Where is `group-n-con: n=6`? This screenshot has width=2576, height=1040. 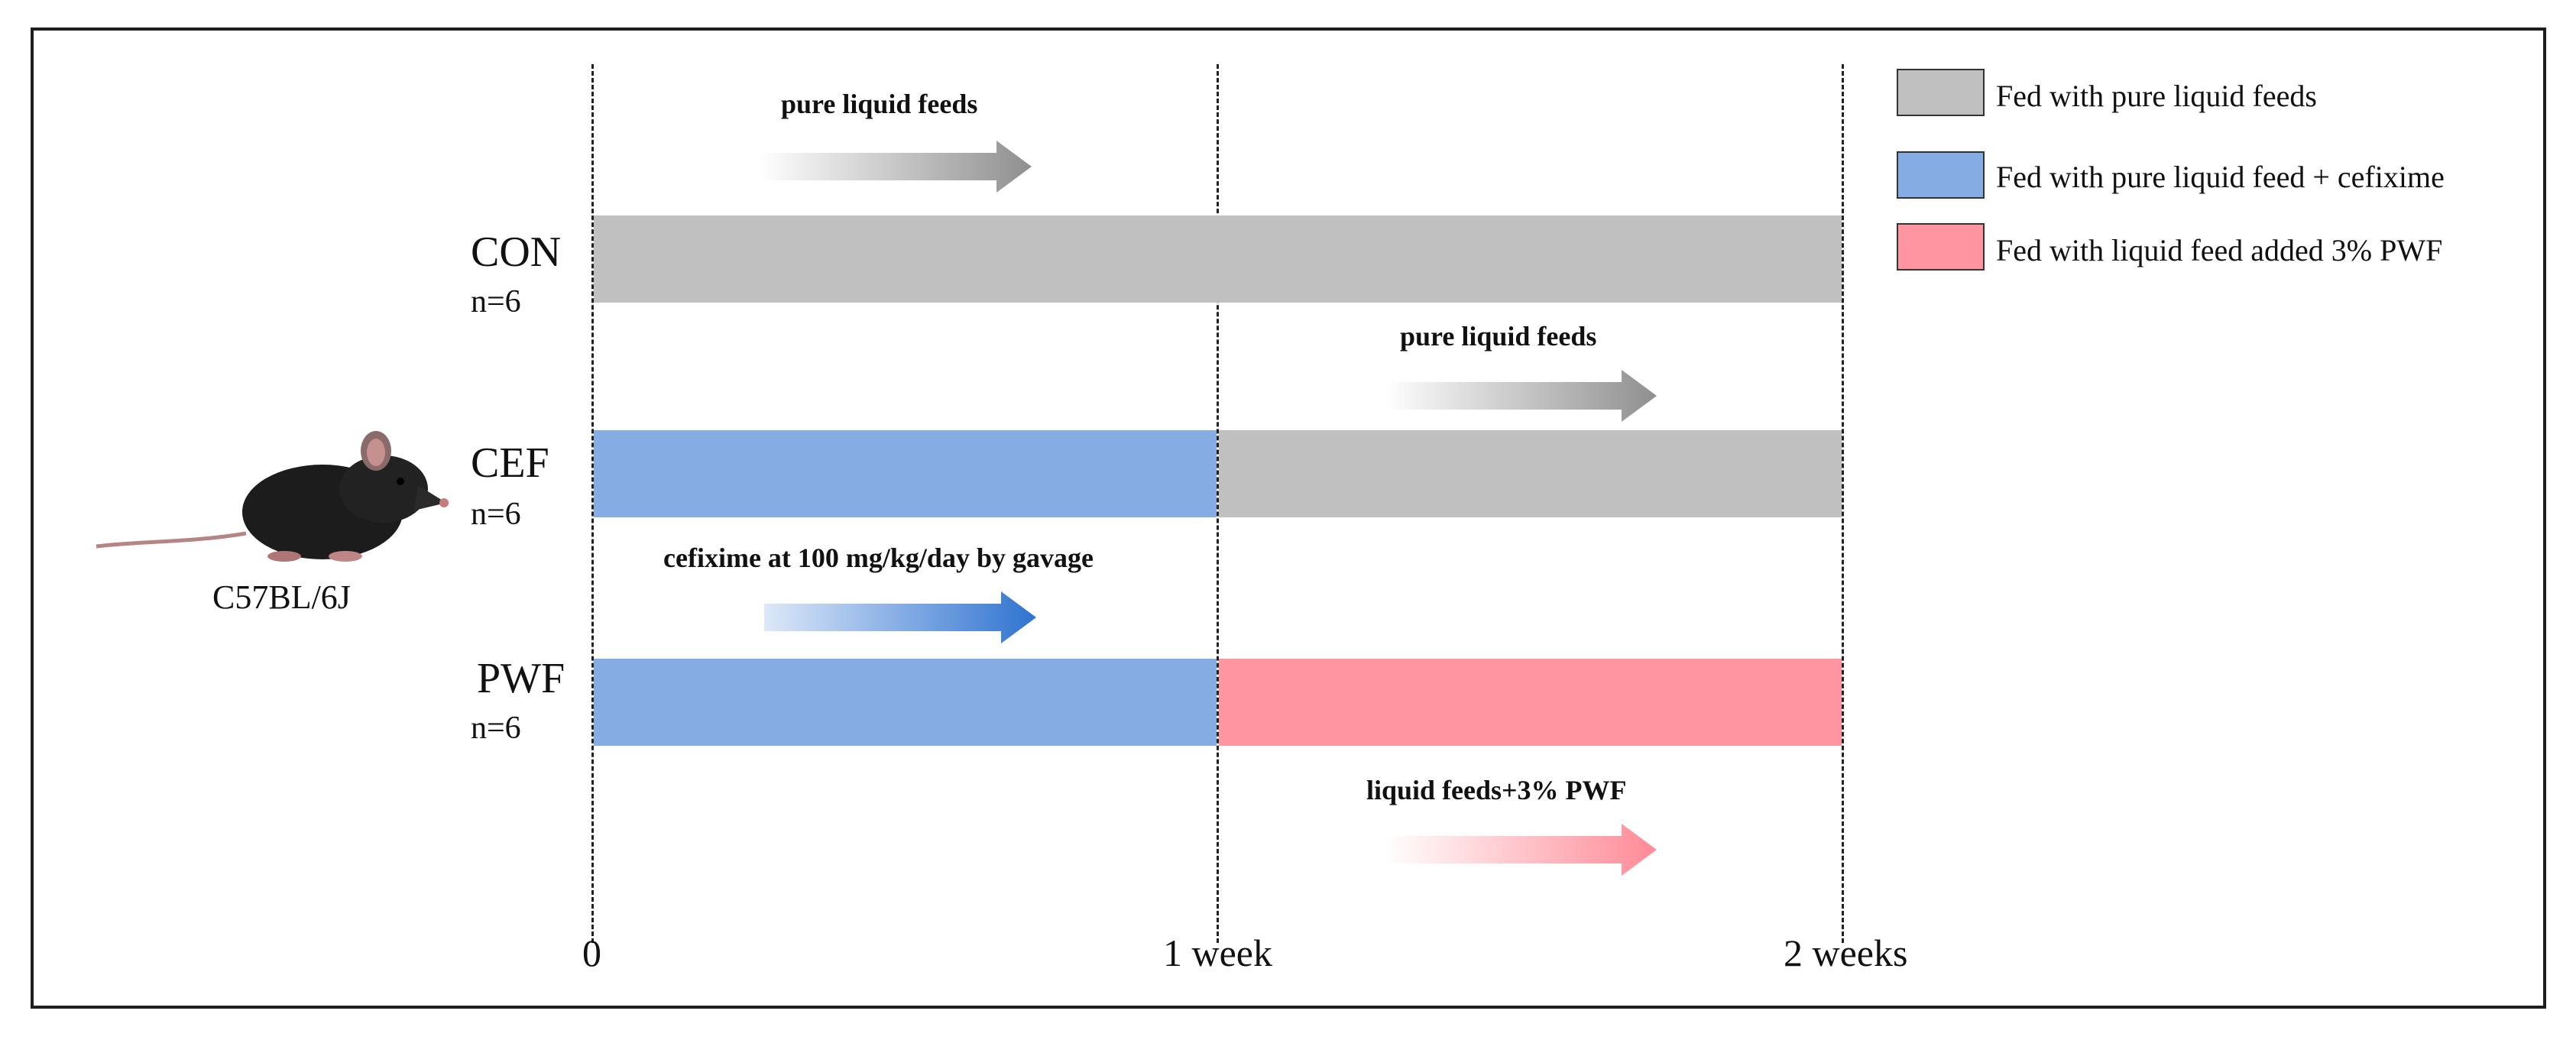 group-n-con: n=6 is located at coordinates (496, 301).